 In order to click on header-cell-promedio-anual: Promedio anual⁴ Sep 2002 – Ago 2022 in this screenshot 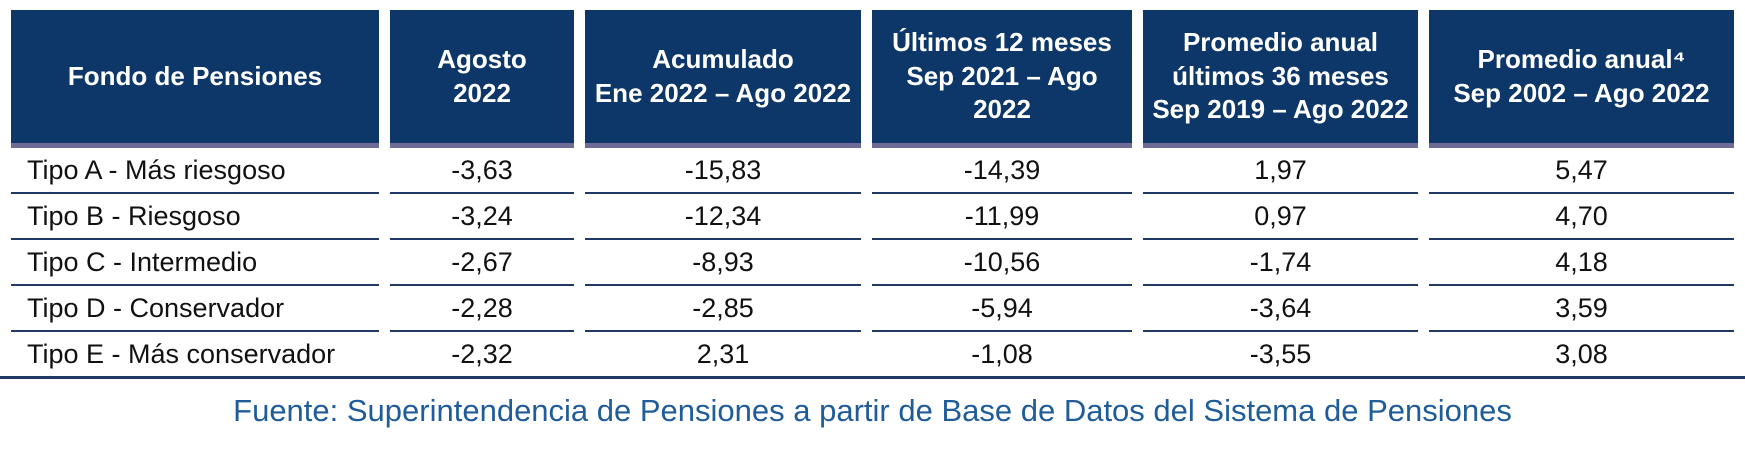, I will do `click(1581, 79)`.